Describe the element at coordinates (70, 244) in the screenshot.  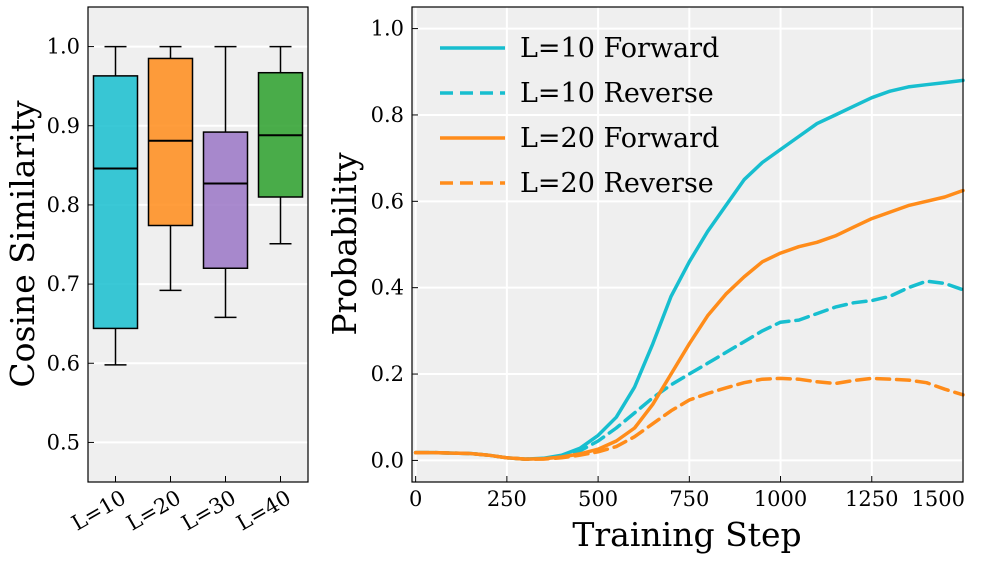
I see `box-plot-y-ticks: 0.5 0.6 0.7 0.8 0.9 1.0` at that location.